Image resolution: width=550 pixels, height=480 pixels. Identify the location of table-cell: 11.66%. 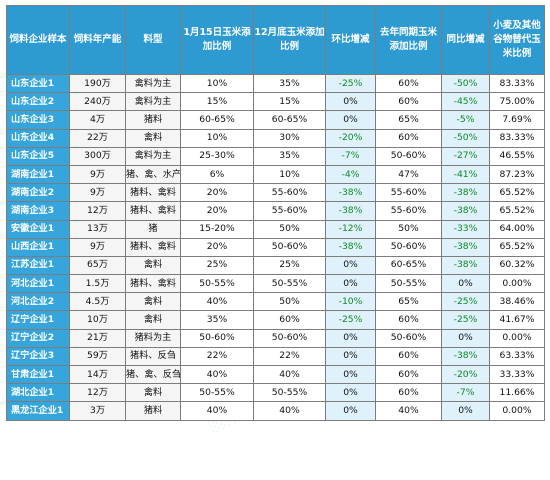
(517, 393).